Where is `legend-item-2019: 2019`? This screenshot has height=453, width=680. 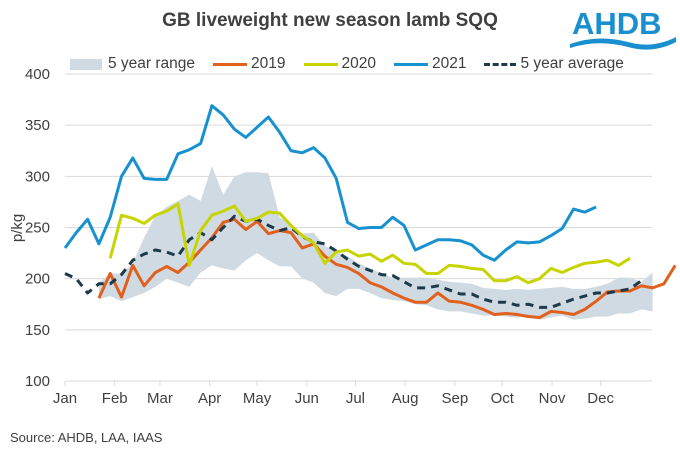 legend-item-2019: 2019 is located at coordinates (249, 64).